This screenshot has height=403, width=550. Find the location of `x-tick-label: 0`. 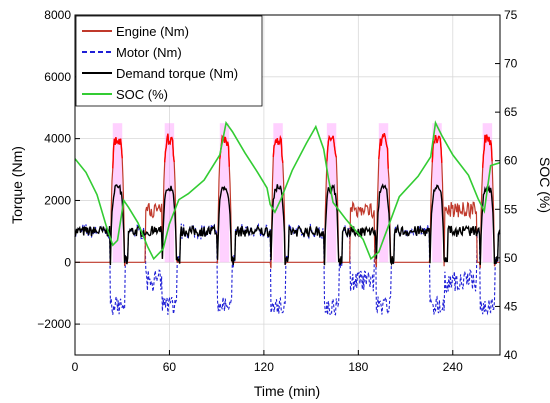

x-tick-label: 0 is located at coordinates (75, 367).